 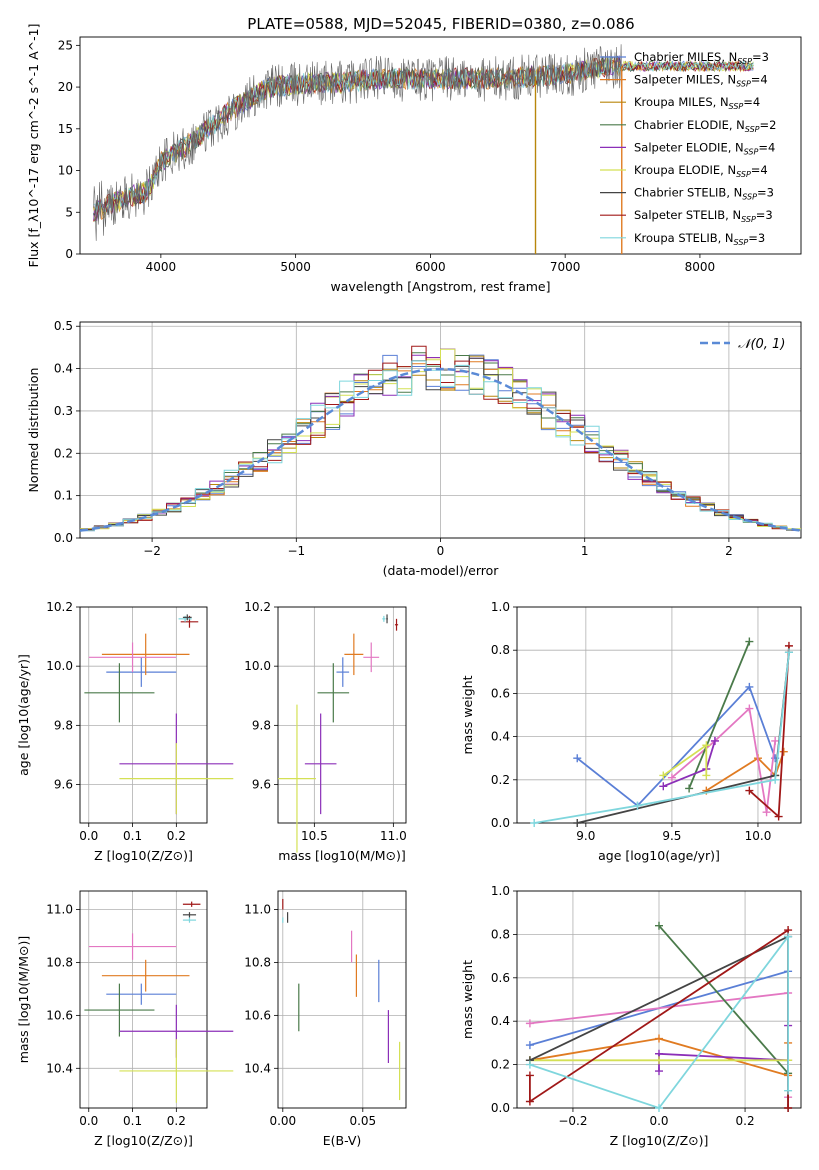 I want to click on legend-entry: Kroupa MILES, NSSP=4, so click(x=697, y=103).